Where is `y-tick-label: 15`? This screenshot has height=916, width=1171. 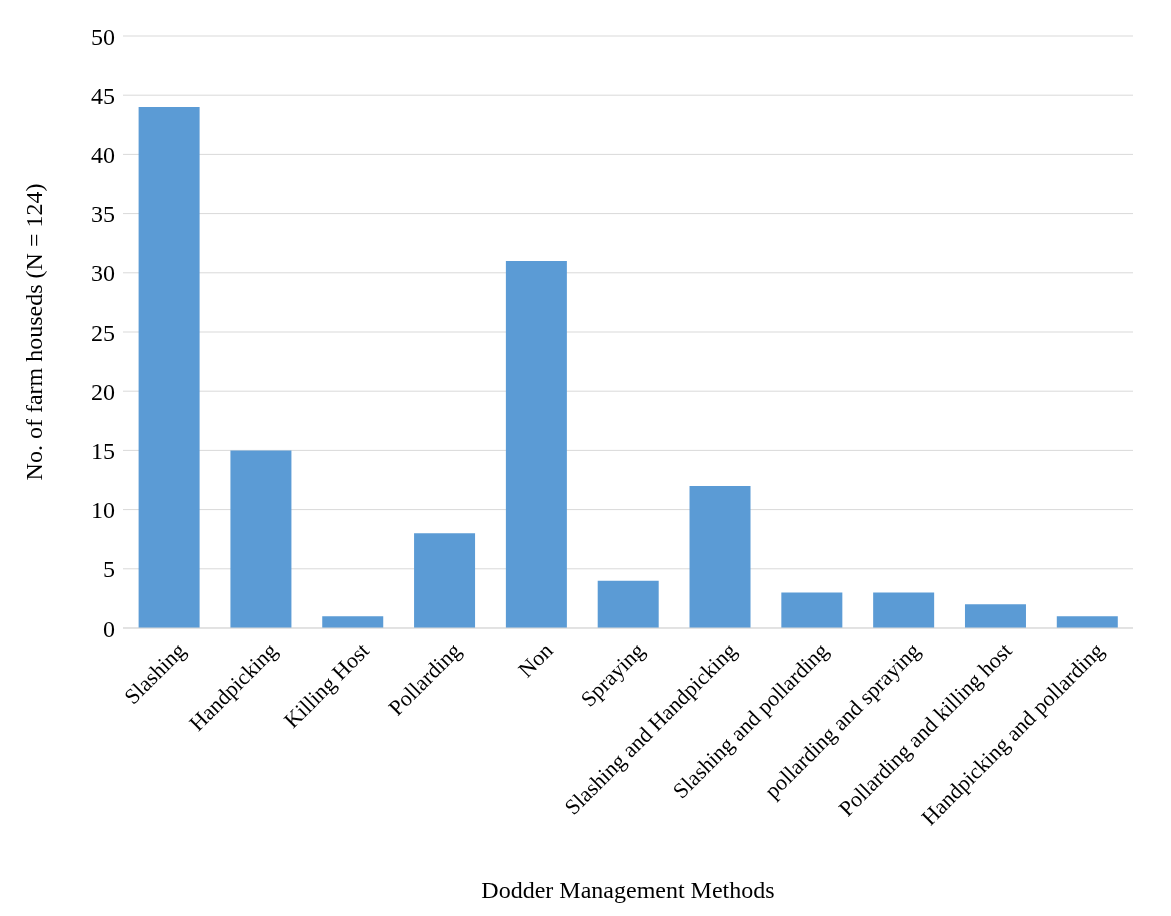
y-tick-label: 15 is located at coordinates (103, 450).